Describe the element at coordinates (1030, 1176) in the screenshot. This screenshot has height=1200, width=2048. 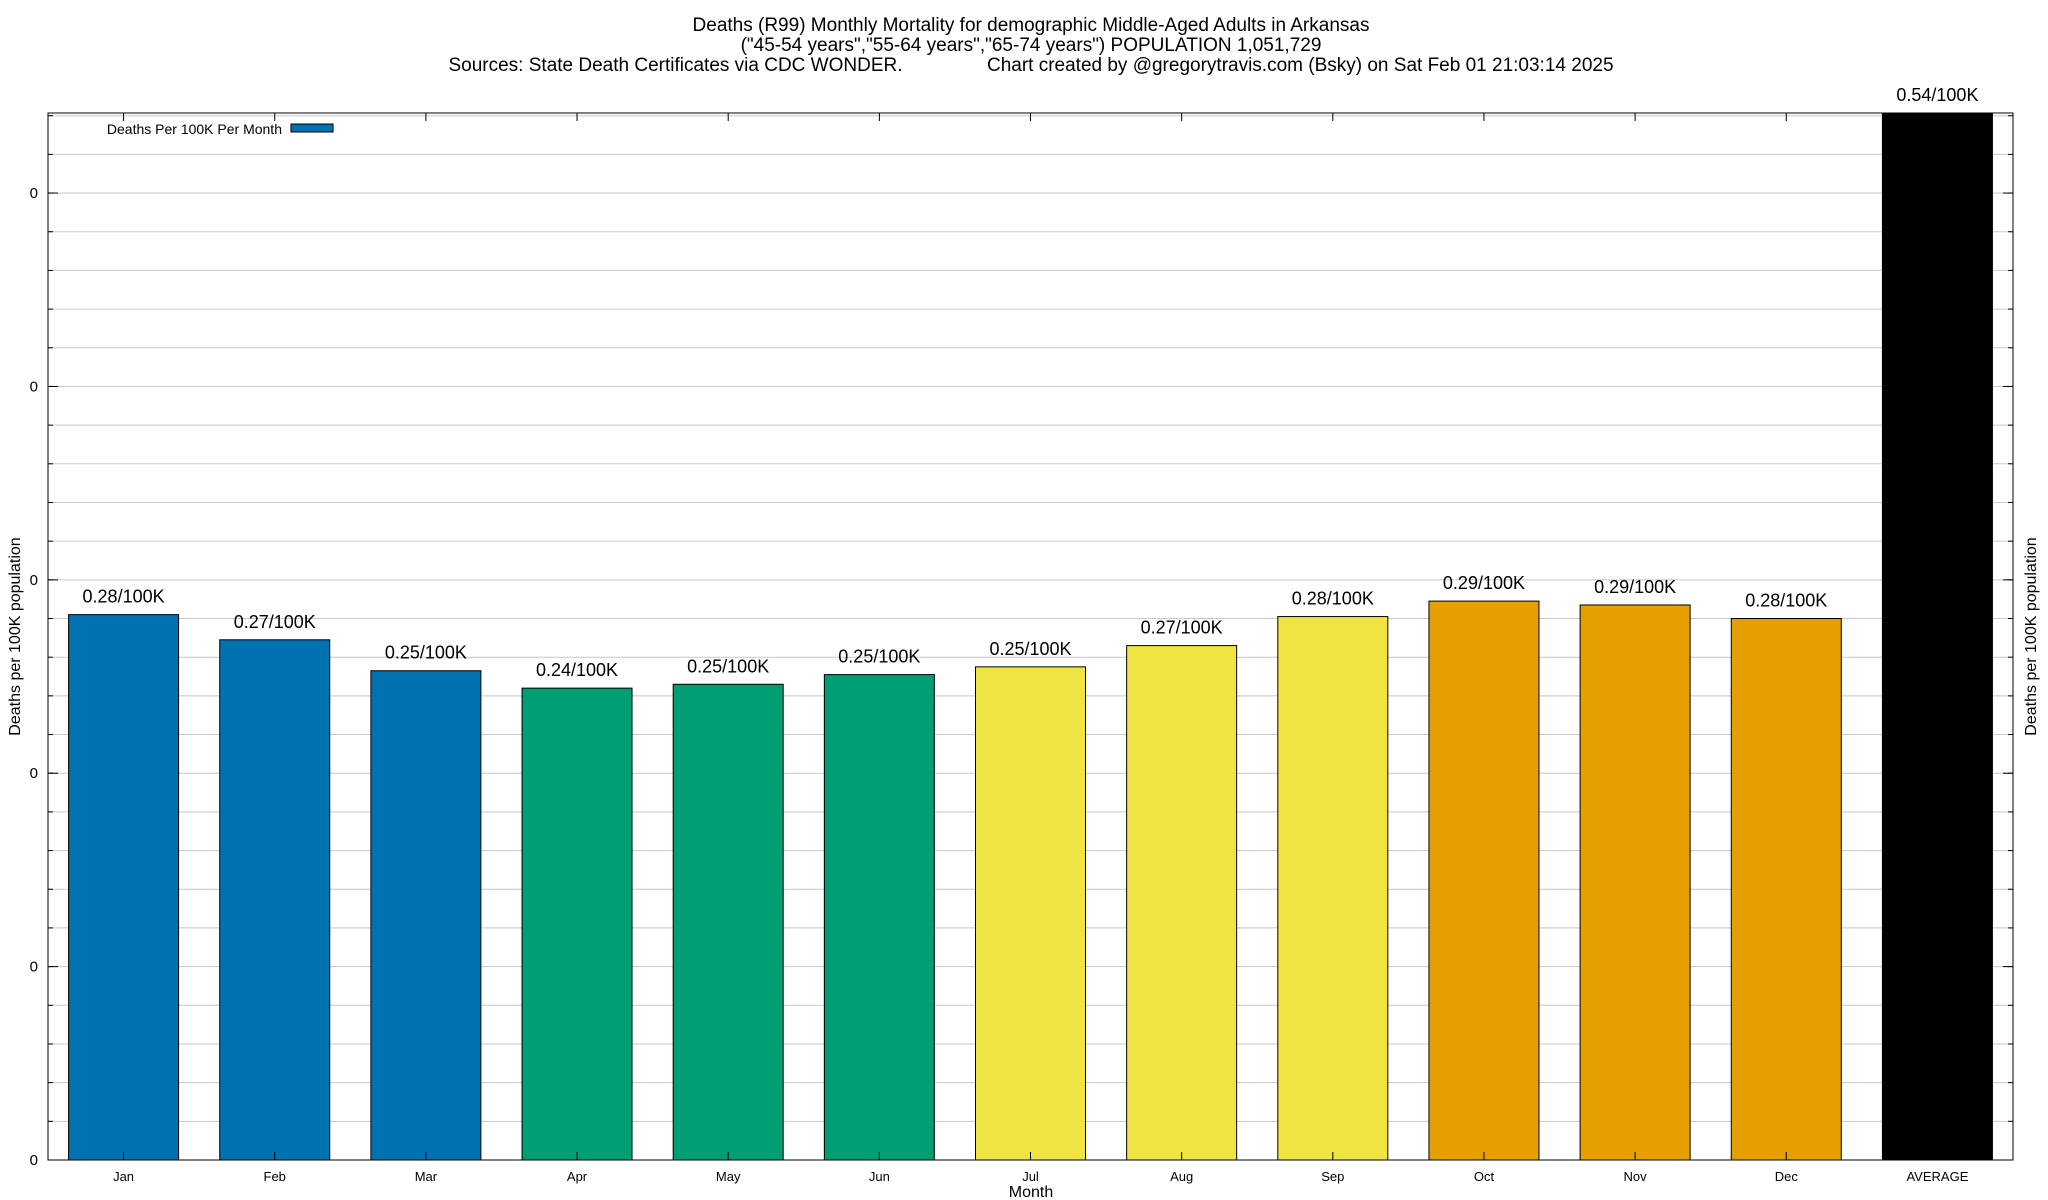
I see `x-tick-label-jul: Jul` at that location.